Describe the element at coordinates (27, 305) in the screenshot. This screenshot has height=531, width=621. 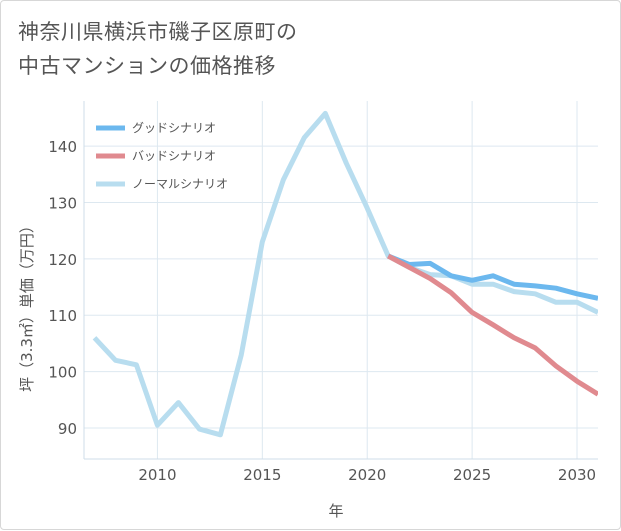
I see `y-axis-label: 坪（3.3㎡）単価（万円）` at that location.